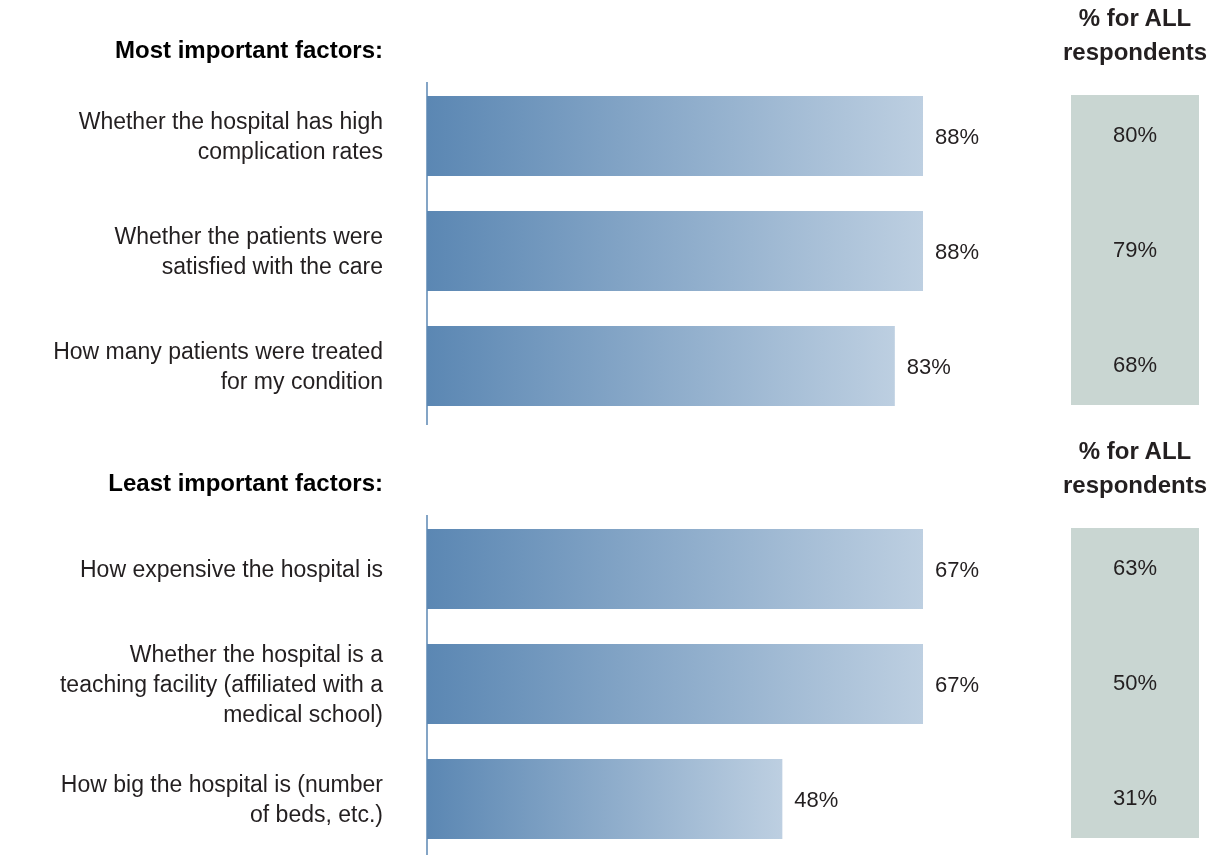  I want to click on data-label: 31%, so click(1135, 797).